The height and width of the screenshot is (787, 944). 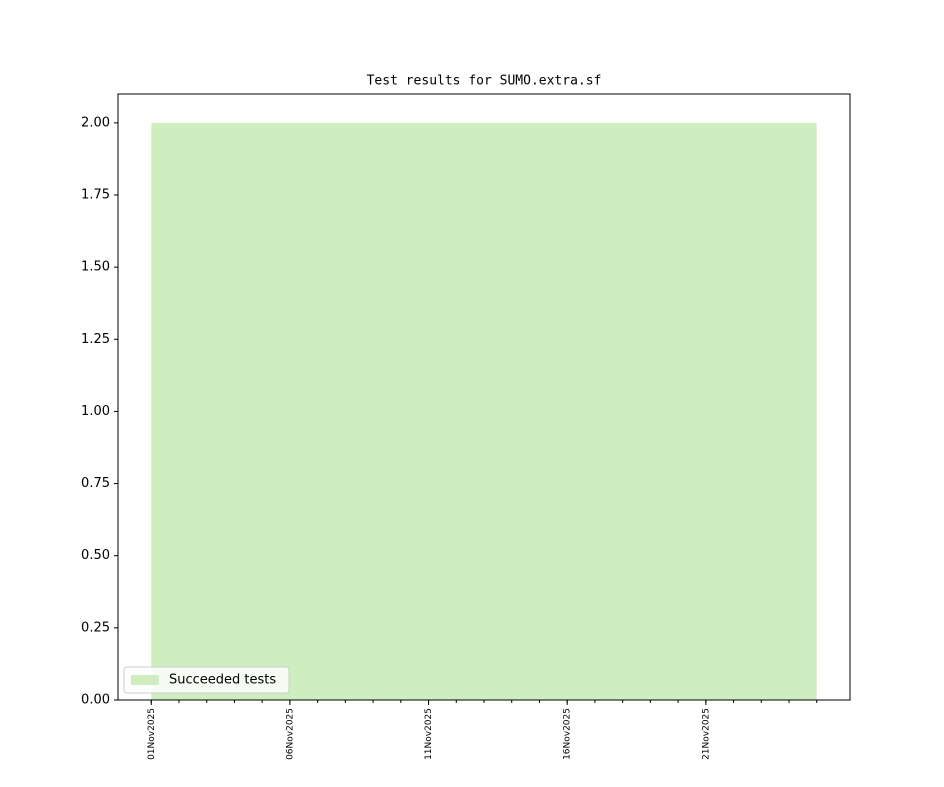 I want to click on y-tick-label: 1.75, so click(x=95, y=195).